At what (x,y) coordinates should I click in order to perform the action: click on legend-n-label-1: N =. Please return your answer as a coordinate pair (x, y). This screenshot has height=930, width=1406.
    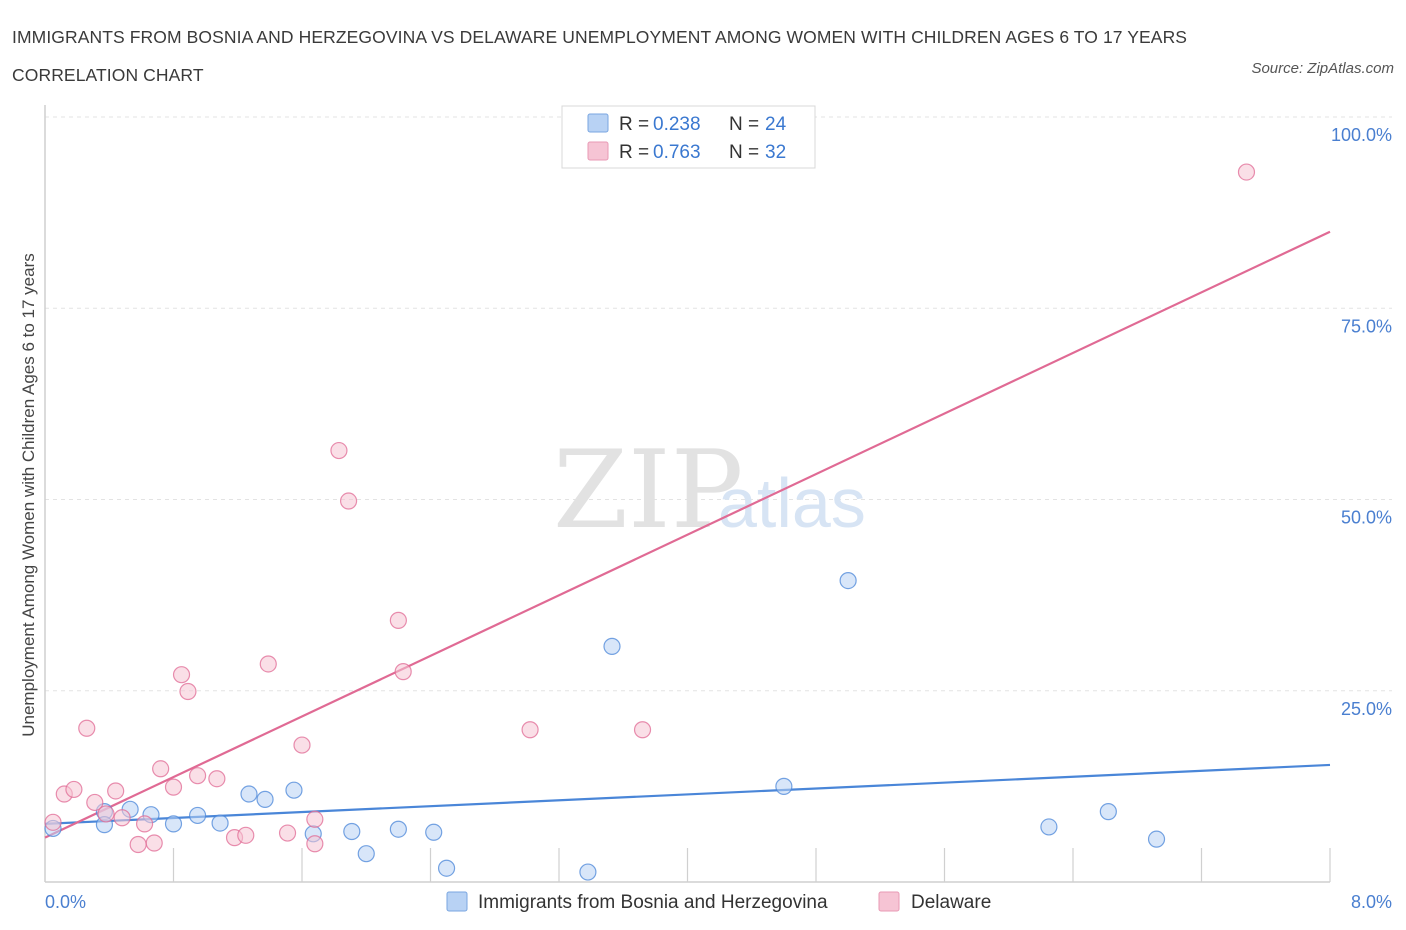
    Looking at the image, I should click on (744, 124).